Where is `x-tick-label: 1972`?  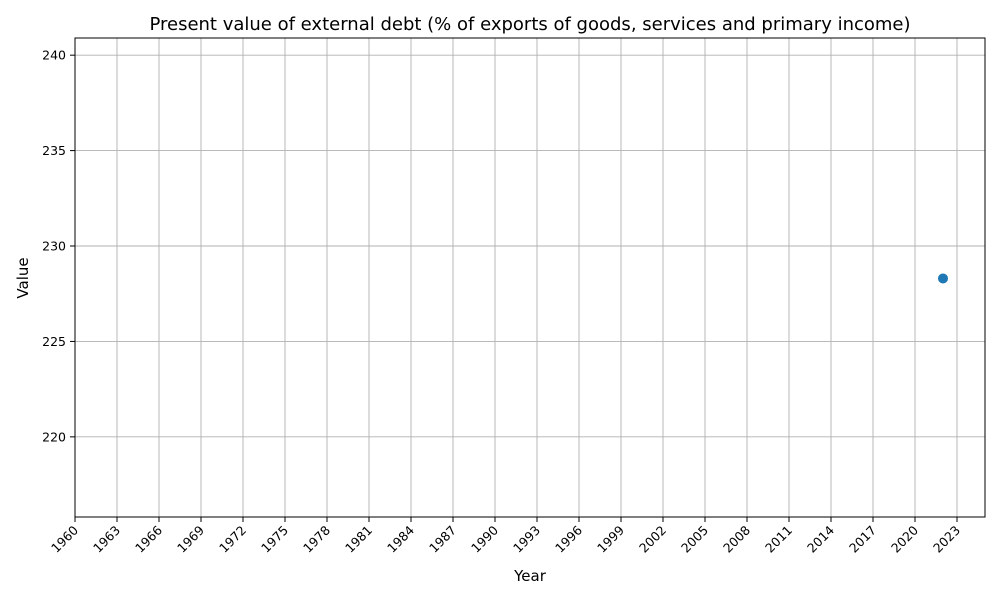
x-tick-label: 1972 is located at coordinates (232, 539).